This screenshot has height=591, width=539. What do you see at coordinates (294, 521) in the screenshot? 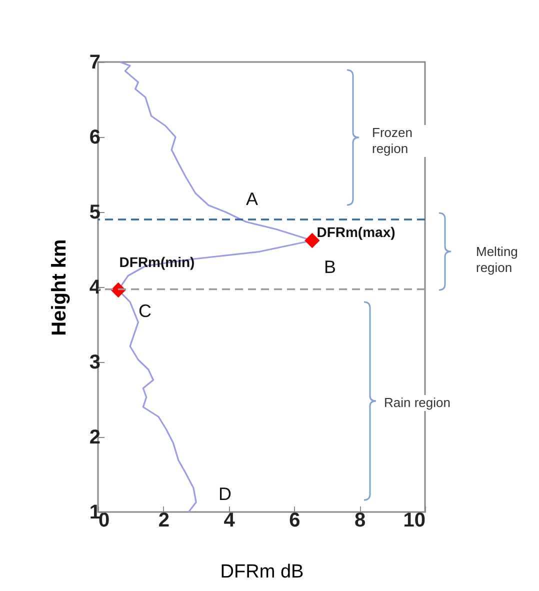
I see `x-tick-label: 6` at bounding box center [294, 521].